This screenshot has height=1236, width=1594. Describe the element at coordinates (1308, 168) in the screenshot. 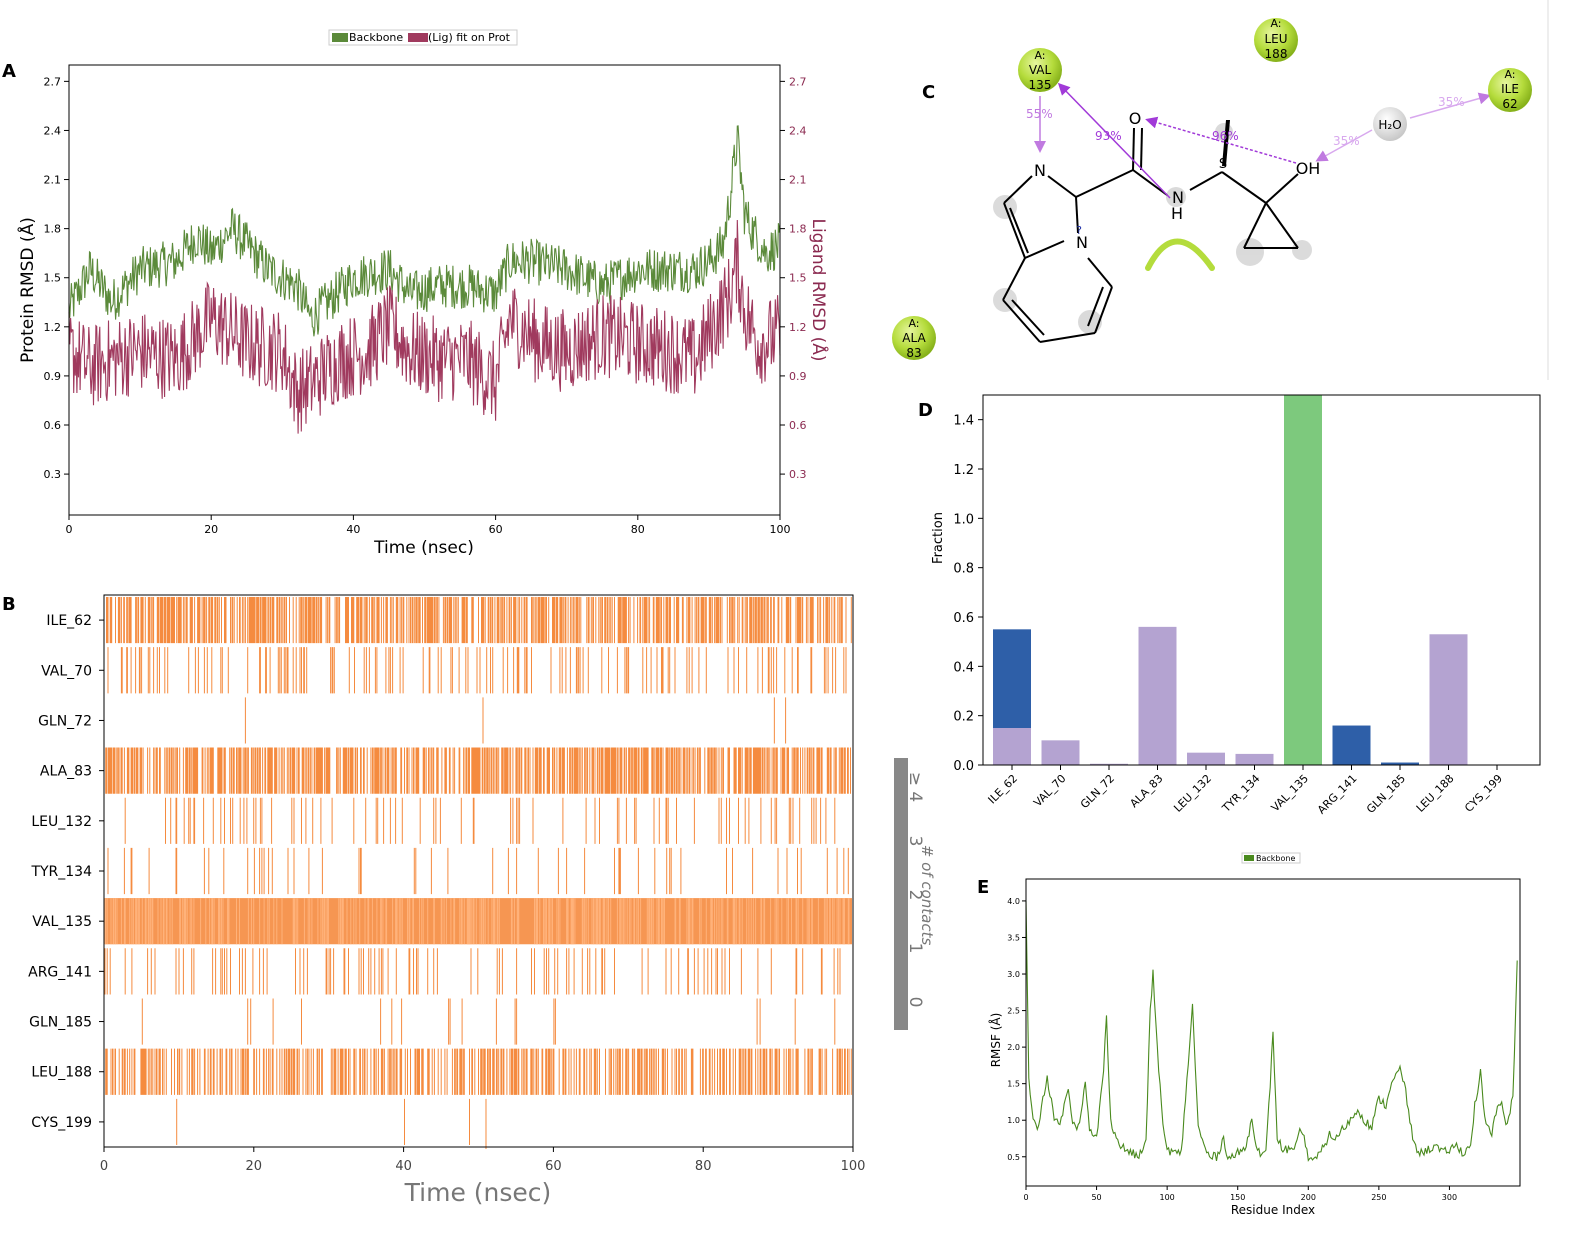

I see `svg-text: OH` at that location.